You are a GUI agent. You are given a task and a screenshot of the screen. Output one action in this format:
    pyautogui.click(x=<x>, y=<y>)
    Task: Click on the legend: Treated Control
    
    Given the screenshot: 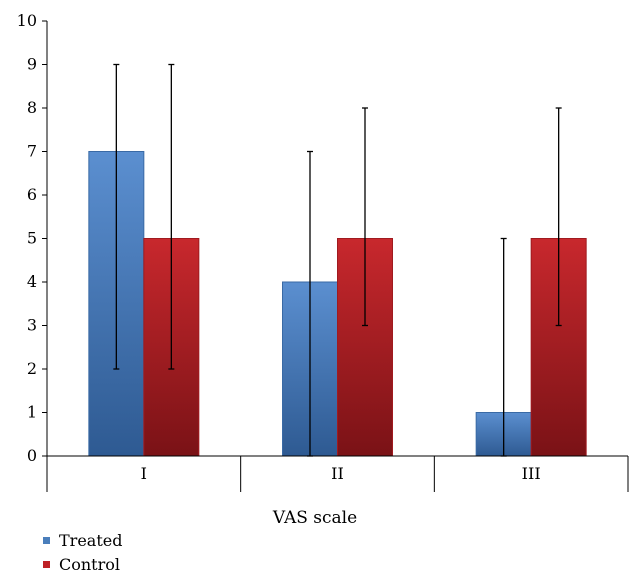 What is the action you would take?
    pyautogui.click(x=82, y=552)
    